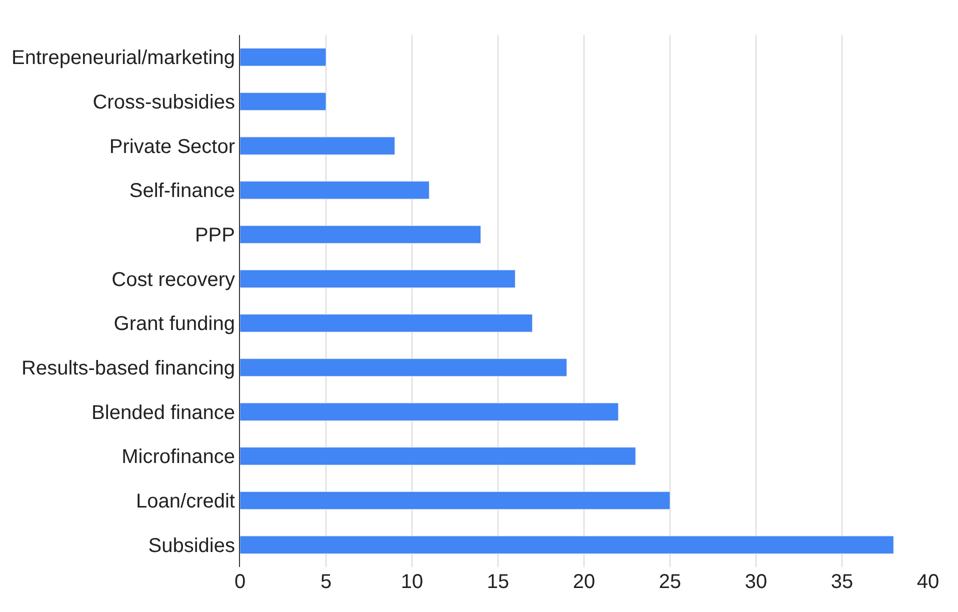 This screenshot has width=958, height=612. Describe the element at coordinates (173, 279) in the screenshot. I see `y-tick-label: Cost recovery` at that location.